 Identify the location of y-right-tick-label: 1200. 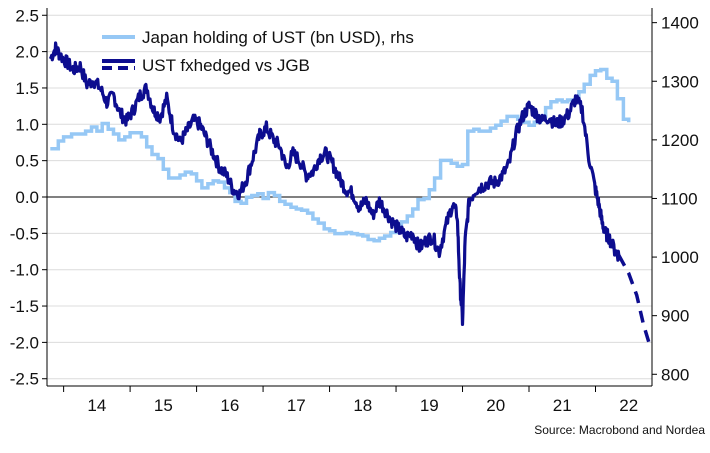
(680, 140).